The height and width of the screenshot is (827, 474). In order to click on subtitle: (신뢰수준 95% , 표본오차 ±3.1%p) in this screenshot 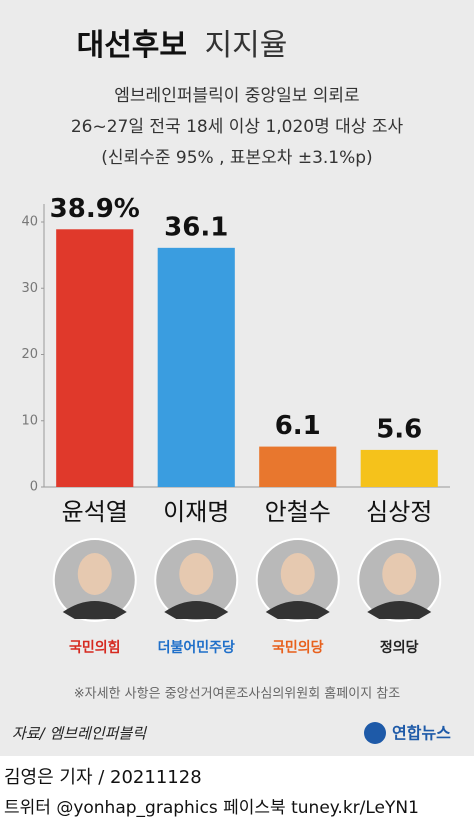, I will do `click(236, 158)`.